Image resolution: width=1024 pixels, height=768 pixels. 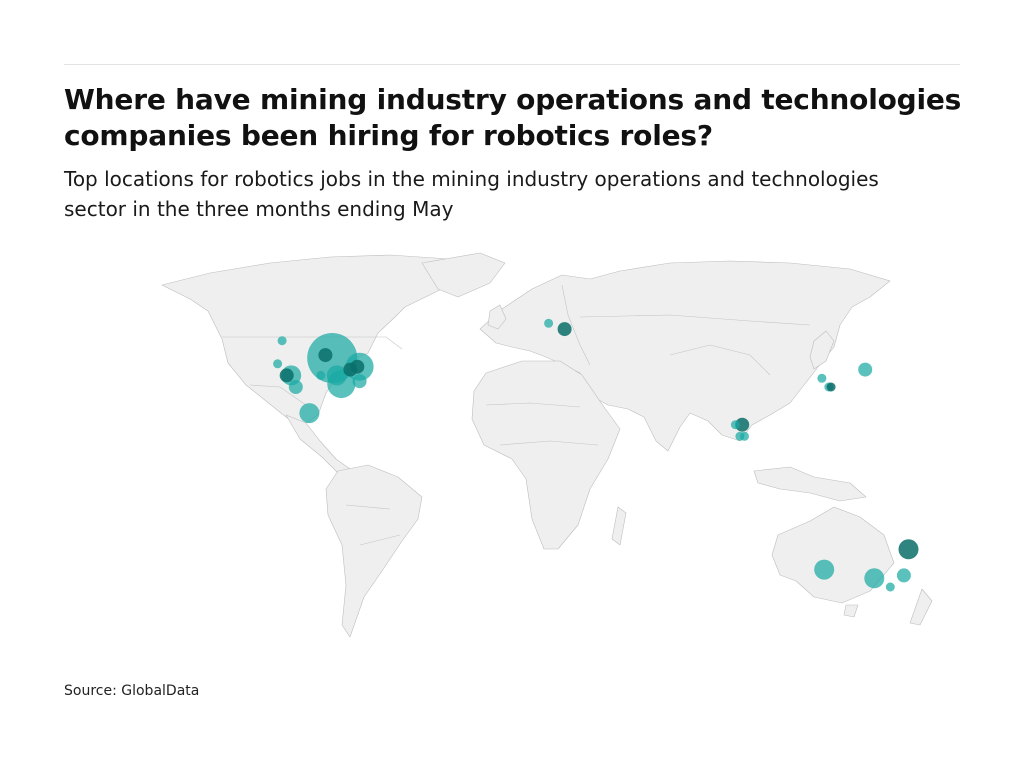 What do you see at coordinates (822, 350) in the screenshot?
I see `landmass-japan` at bounding box center [822, 350].